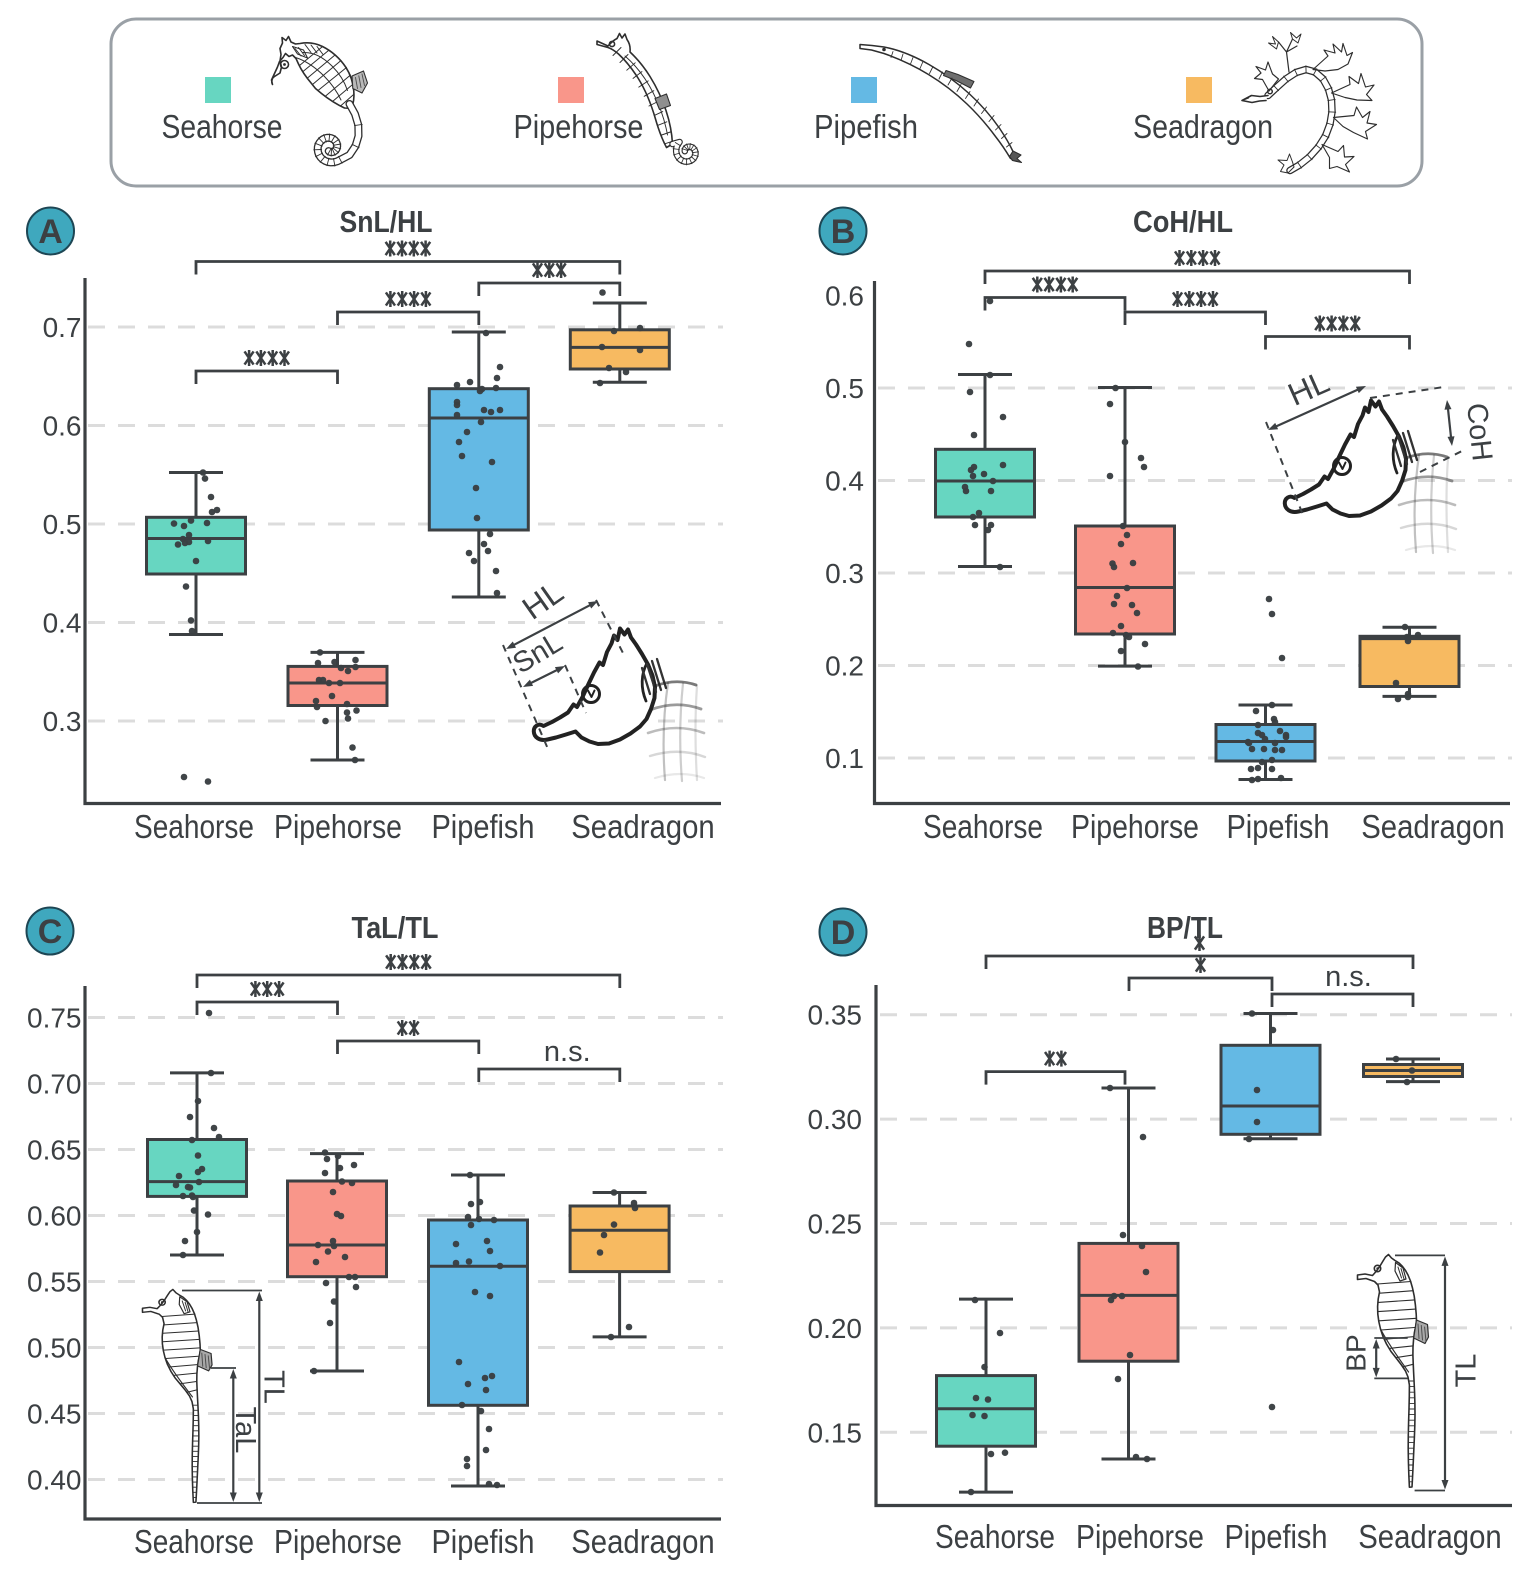 The width and height of the screenshot is (1536, 1576). Describe the element at coordinates (54, 1150) in the screenshot. I see `svg-text: 0.65` at that location.